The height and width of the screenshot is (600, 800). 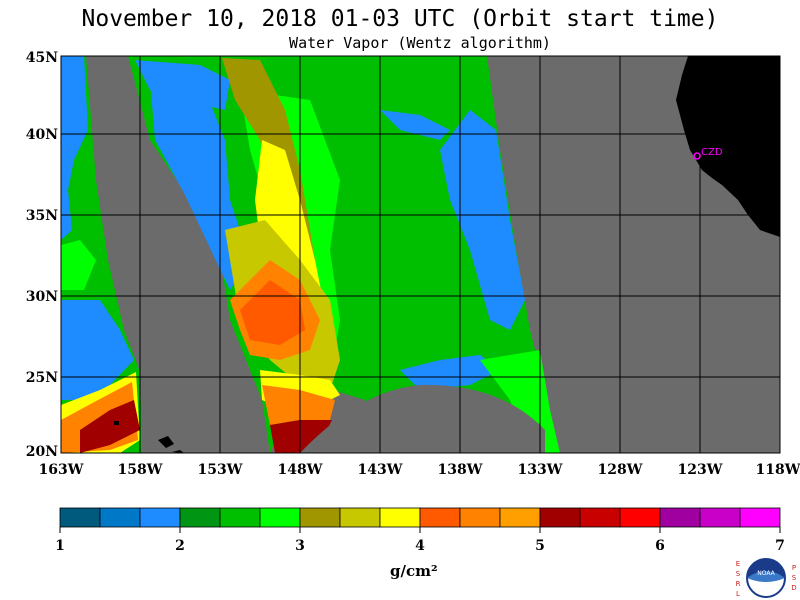 I want to click on lat-label: 45N, so click(x=42, y=58).